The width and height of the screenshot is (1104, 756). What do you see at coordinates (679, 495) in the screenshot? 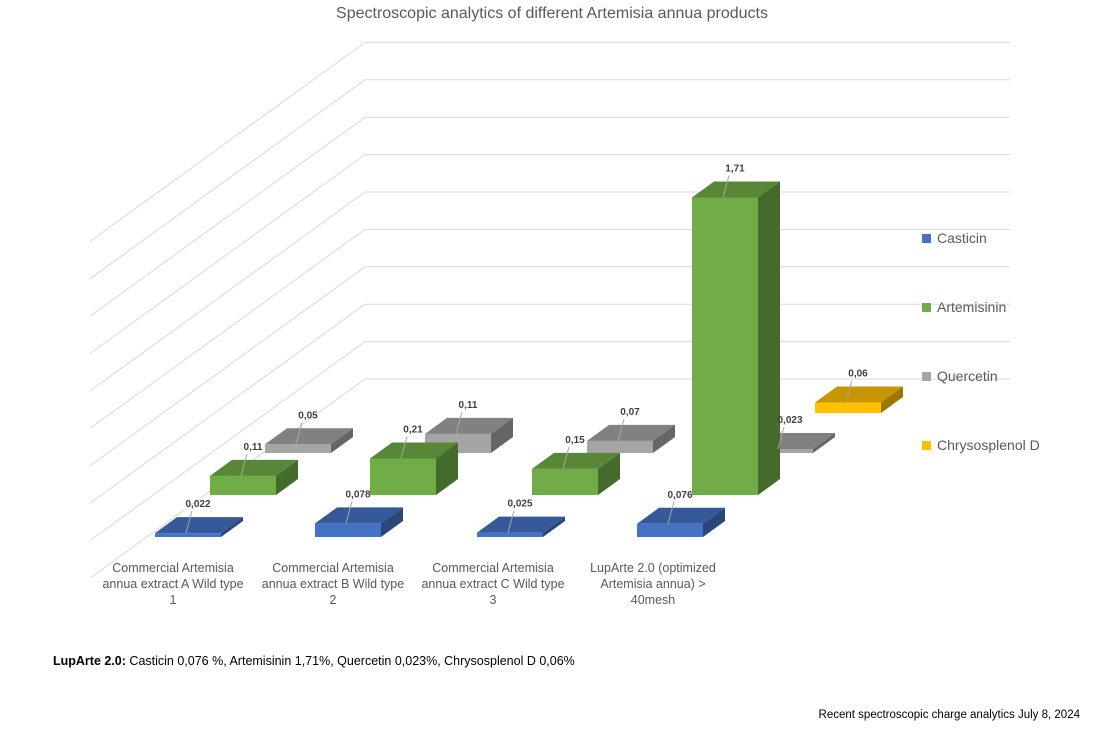
I see `data-label: 0,076` at bounding box center [679, 495].